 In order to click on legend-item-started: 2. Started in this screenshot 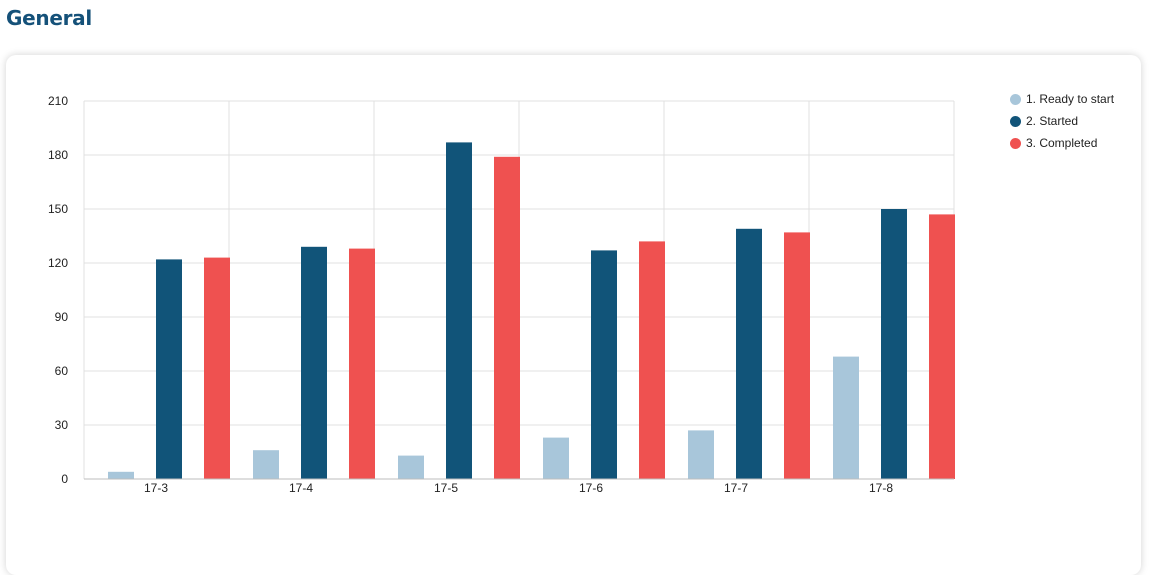, I will do `click(1062, 121)`.